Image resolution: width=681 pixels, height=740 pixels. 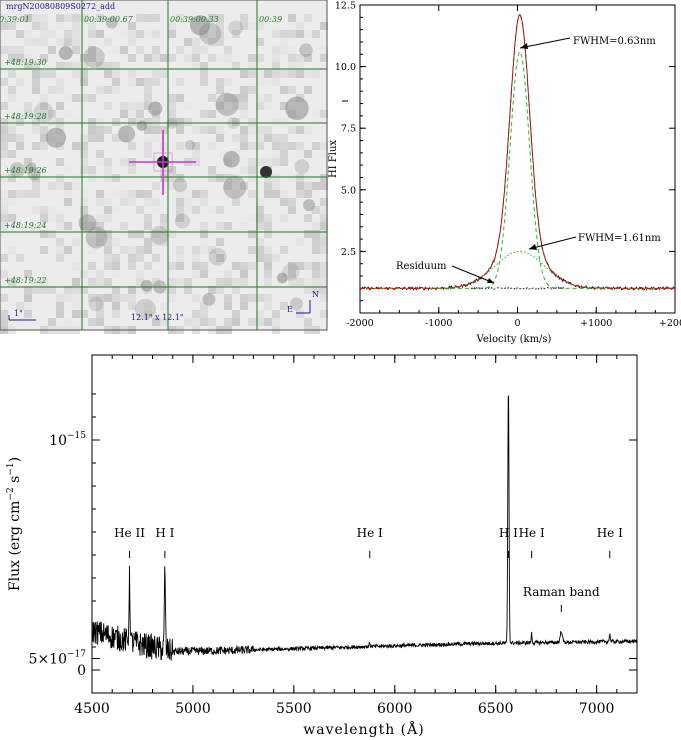 I want to click on narrow-fwhm-annotation: FWHM=0.63nm, so click(x=614, y=41).